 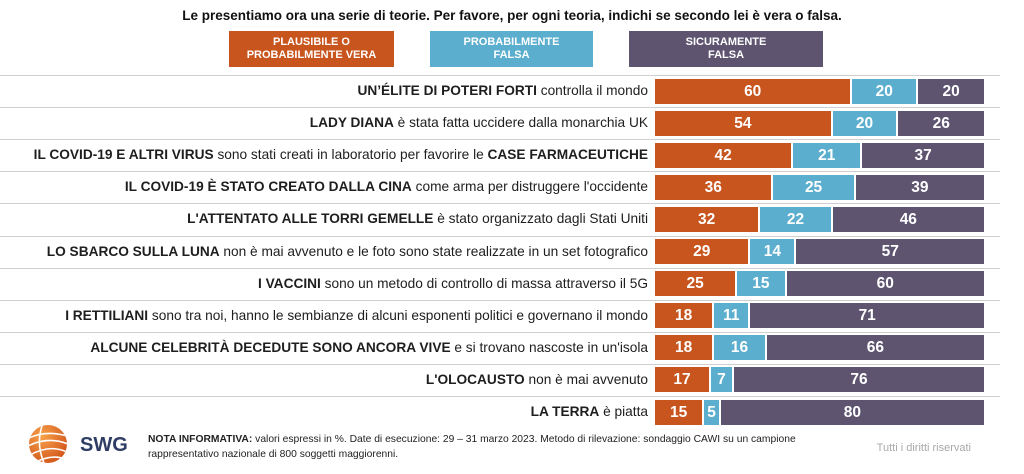 I want to click on bar-segment-probabilmente-falsa: 5, so click(x=711, y=412).